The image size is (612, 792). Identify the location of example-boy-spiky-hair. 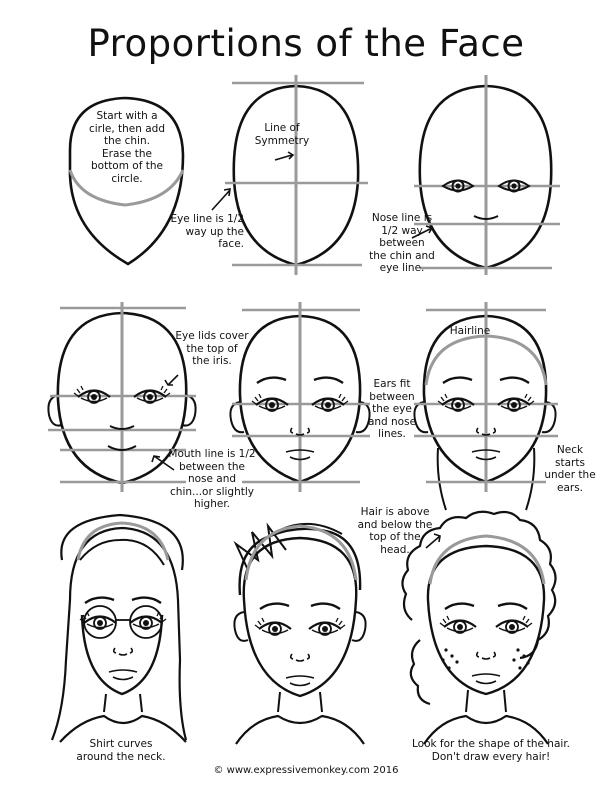
(300, 633).